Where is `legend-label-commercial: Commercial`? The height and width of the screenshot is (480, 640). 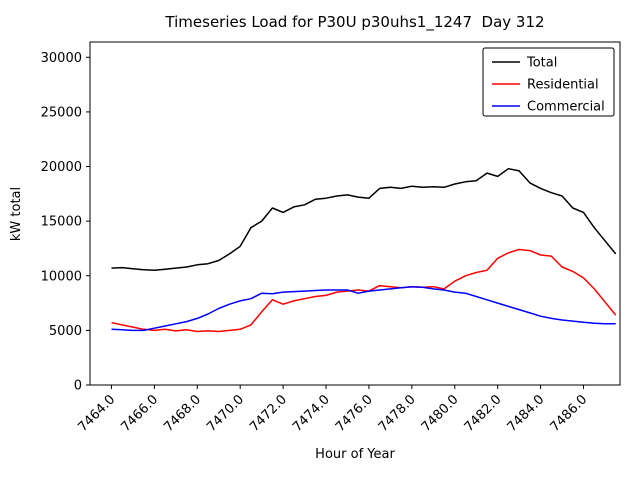 legend-label-commercial: Commercial is located at coordinates (566, 107).